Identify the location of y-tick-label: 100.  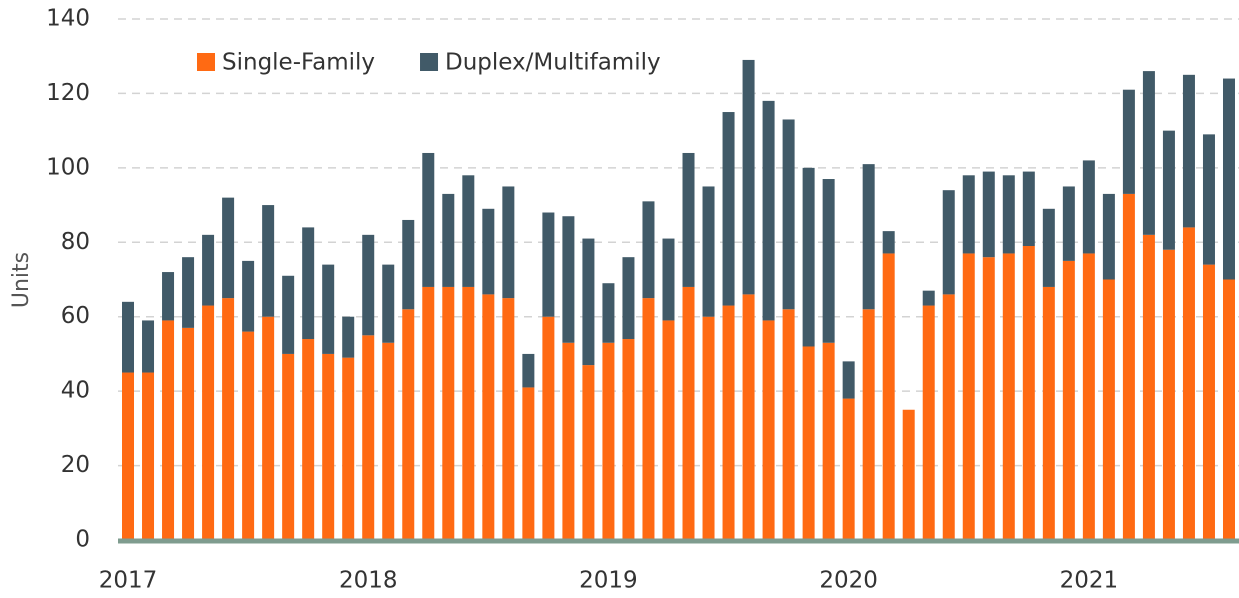
(68, 167).